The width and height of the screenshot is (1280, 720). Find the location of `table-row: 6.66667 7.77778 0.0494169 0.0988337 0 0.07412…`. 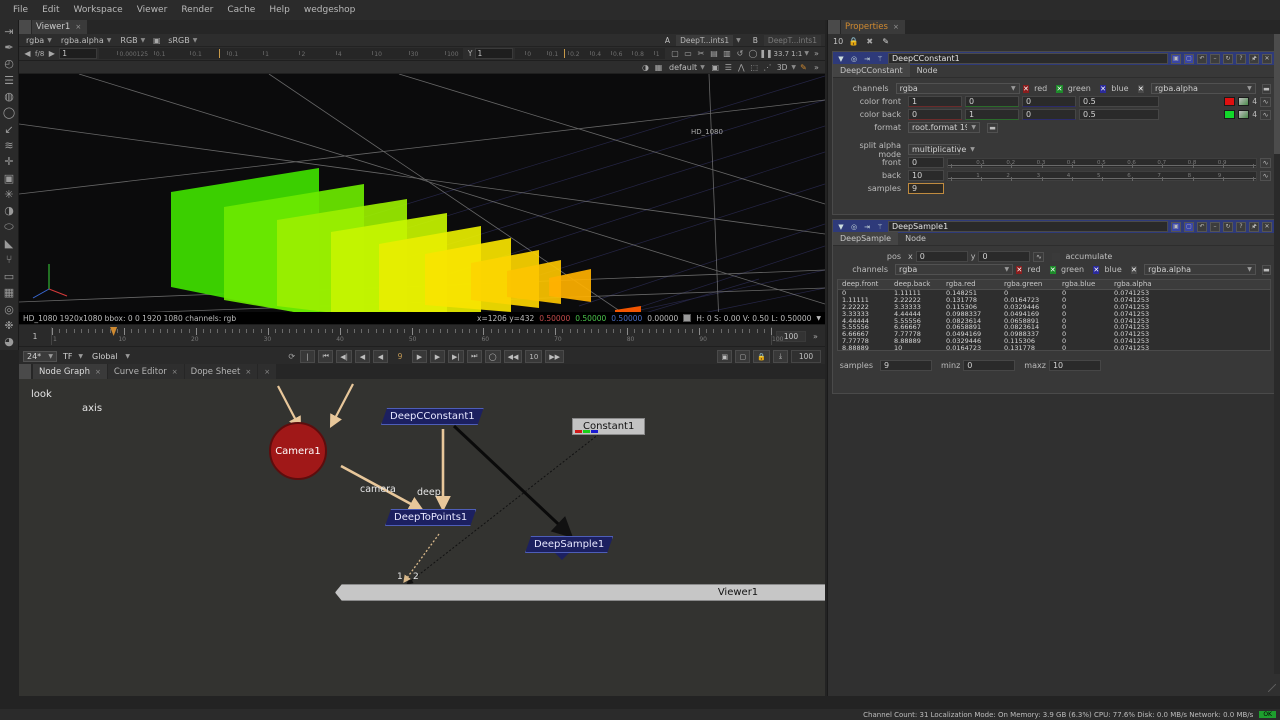

table-row: 6.66667 7.77778 0.0494169 0.0988337 0 0.07412… is located at coordinates (1054, 334).